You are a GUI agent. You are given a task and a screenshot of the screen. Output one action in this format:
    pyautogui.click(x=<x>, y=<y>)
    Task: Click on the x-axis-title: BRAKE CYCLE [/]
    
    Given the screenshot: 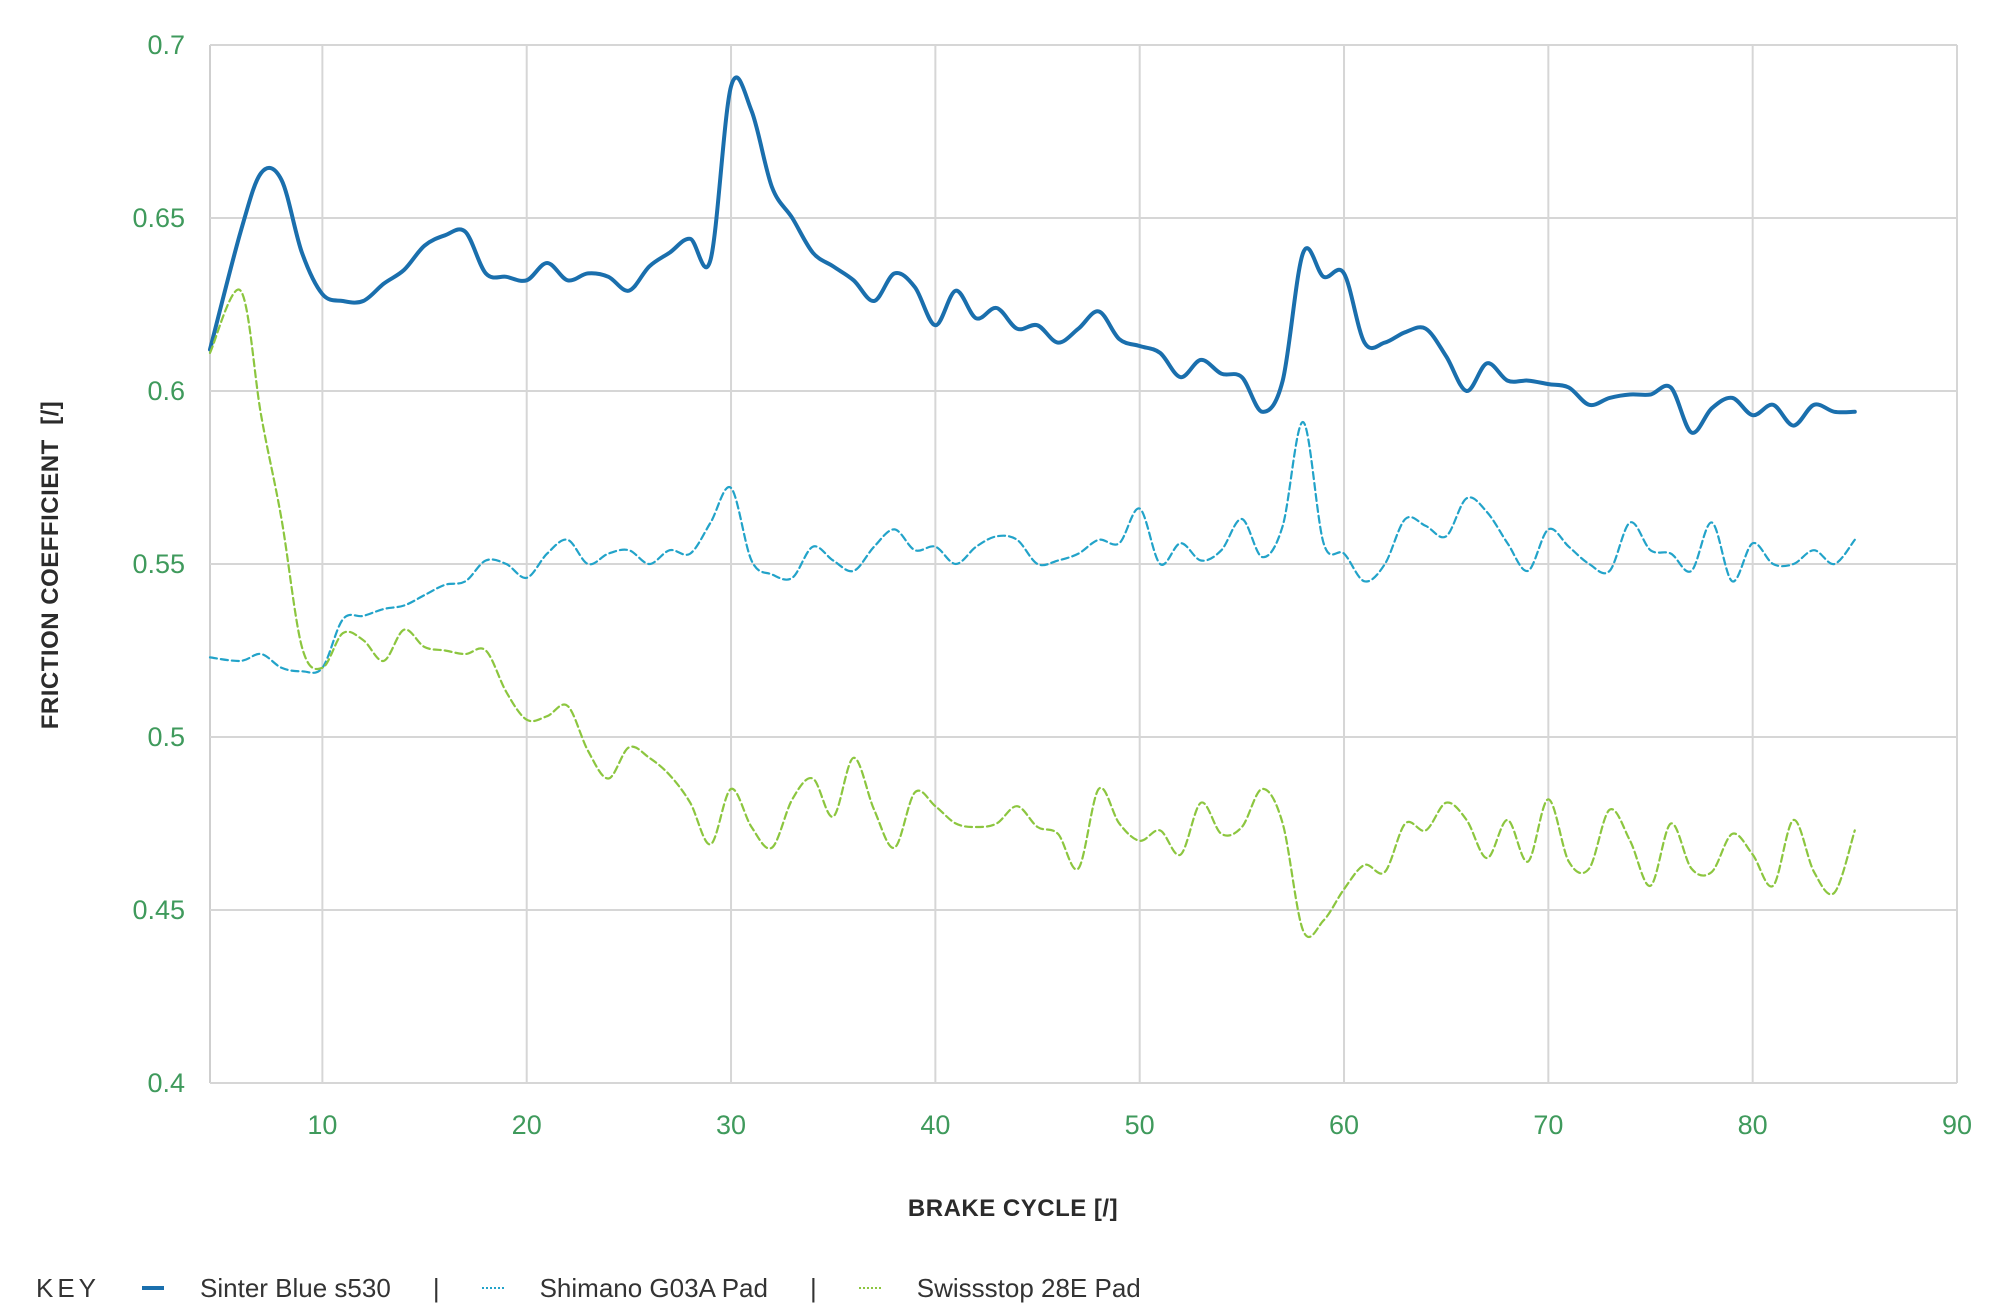 What is the action you would take?
    pyautogui.click(x=1013, y=1208)
    